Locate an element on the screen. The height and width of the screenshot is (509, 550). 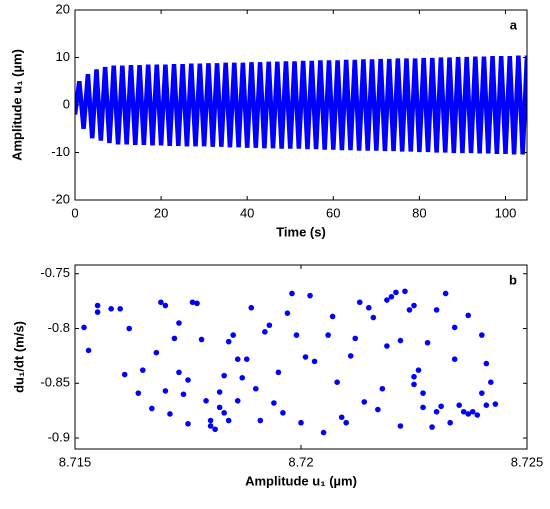
x-tick-label: 8.715 is located at coordinates (75, 461).